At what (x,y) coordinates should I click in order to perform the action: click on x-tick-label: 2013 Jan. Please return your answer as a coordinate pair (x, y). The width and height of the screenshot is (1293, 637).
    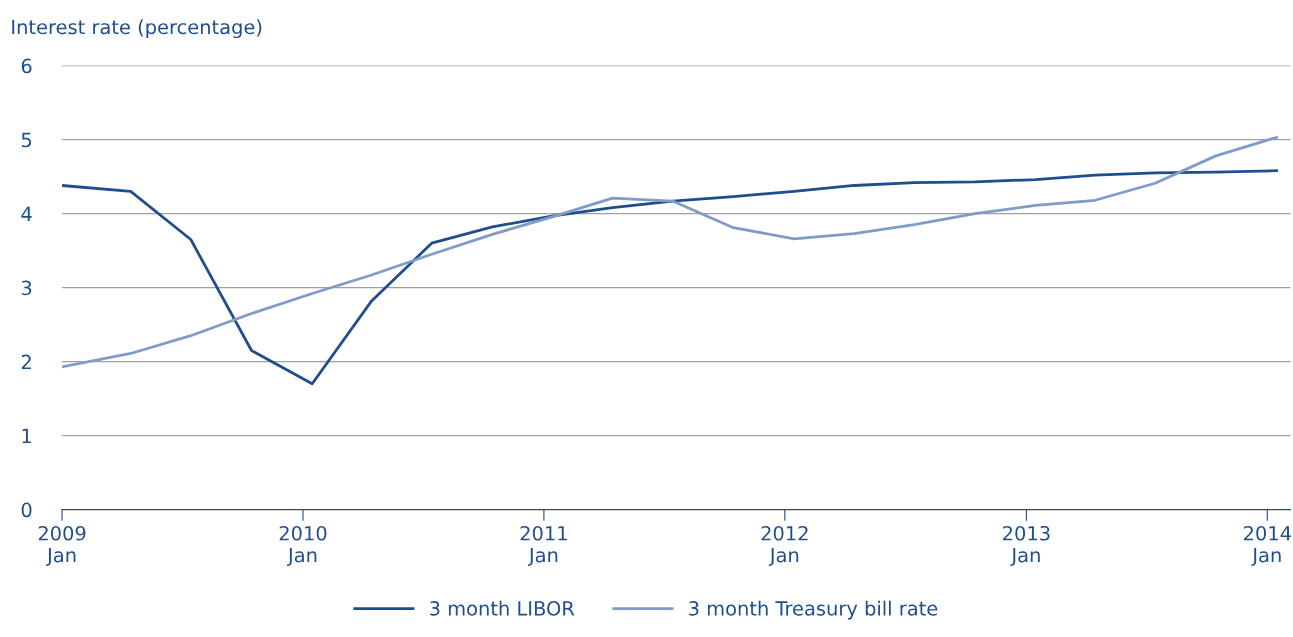
    Looking at the image, I should click on (1026, 546).